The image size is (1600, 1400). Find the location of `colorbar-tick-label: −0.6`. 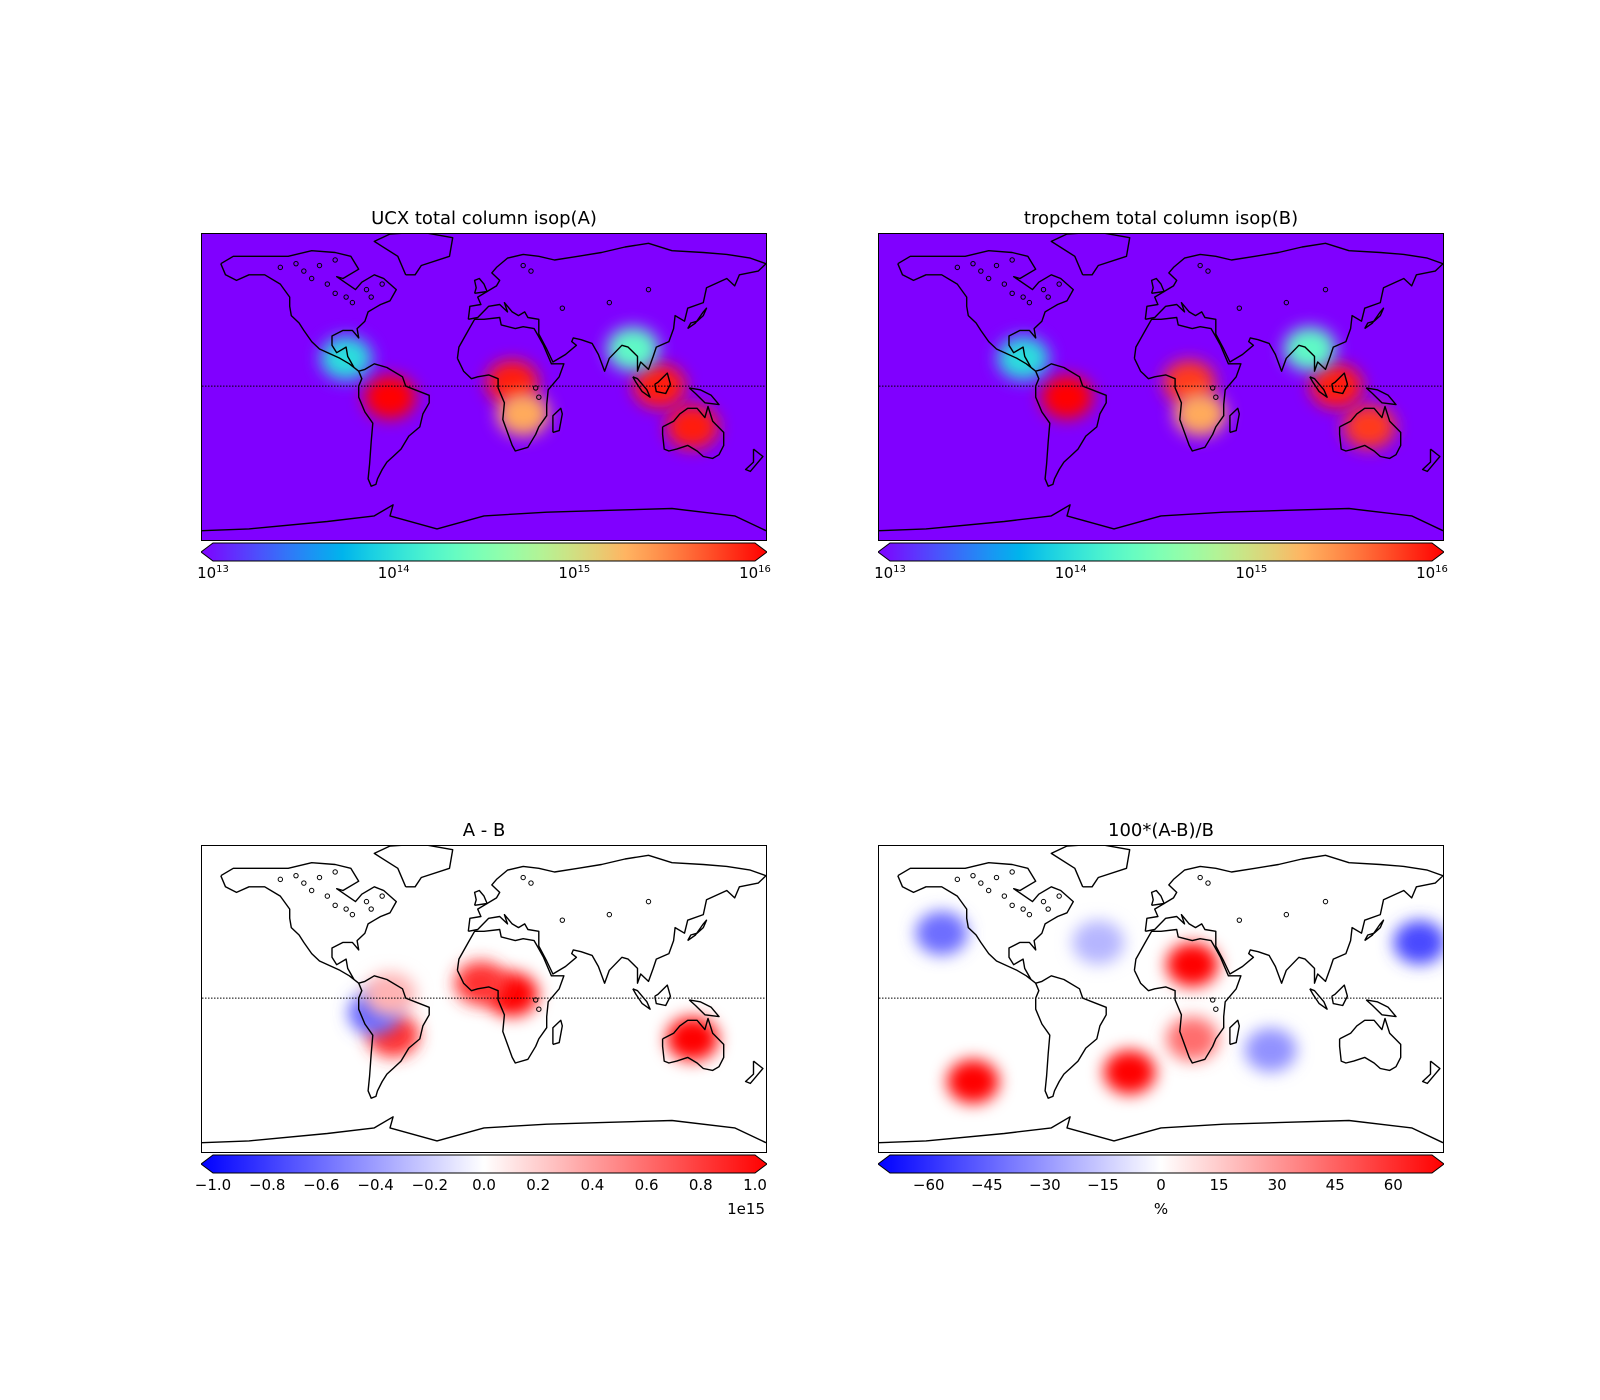

colorbar-tick-label: −0.6 is located at coordinates (321, 1185).